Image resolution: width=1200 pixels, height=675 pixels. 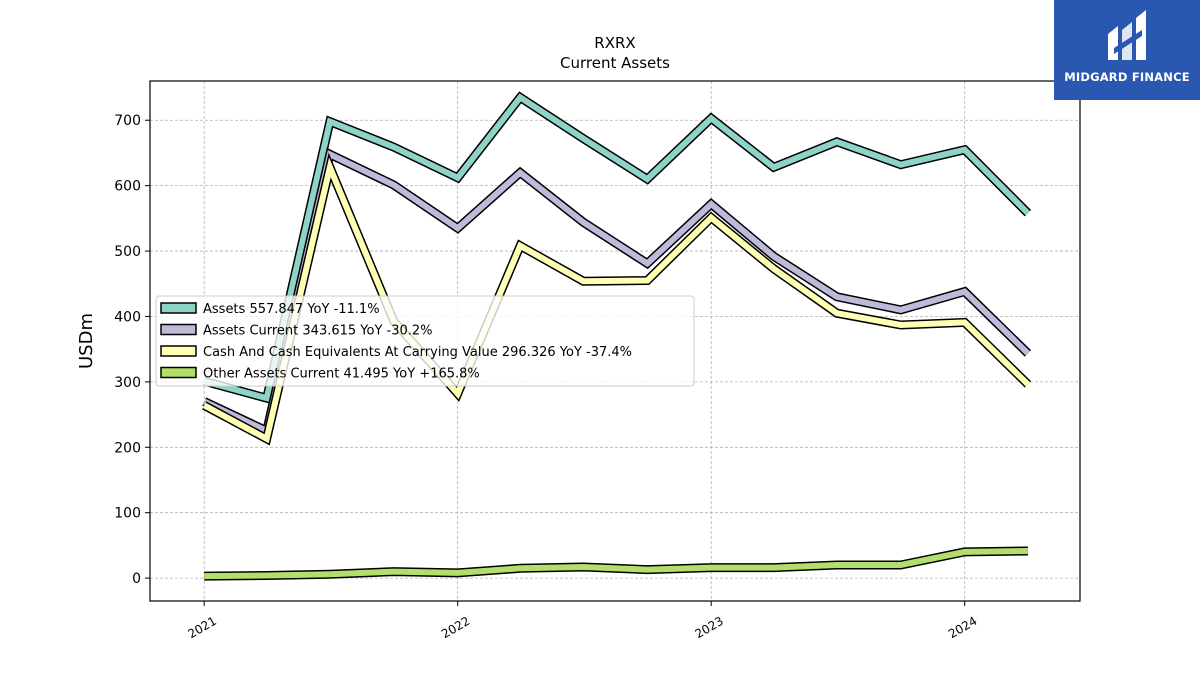 I want to click on legend-box, so click(x=425, y=341).